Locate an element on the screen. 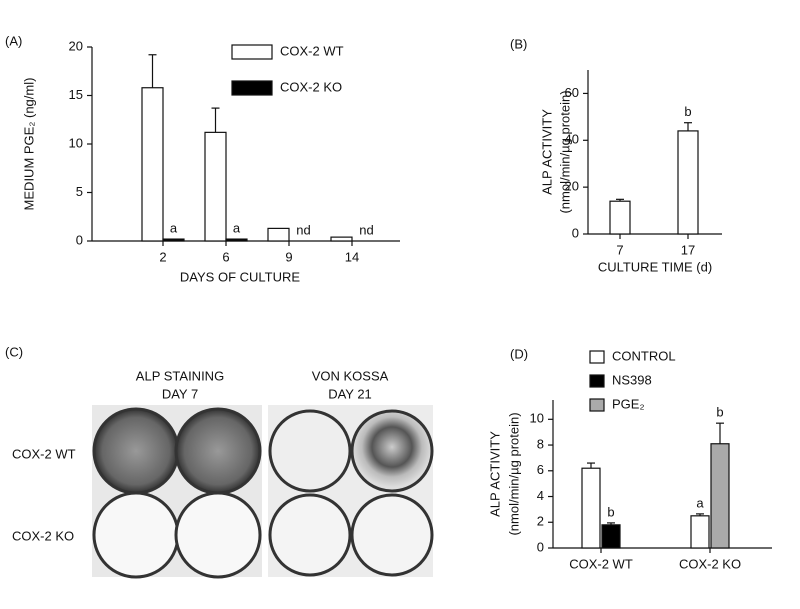 The height and width of the screenshot is (609, 800). legend-label: PGE₂ is located at coordinates (628, 403).